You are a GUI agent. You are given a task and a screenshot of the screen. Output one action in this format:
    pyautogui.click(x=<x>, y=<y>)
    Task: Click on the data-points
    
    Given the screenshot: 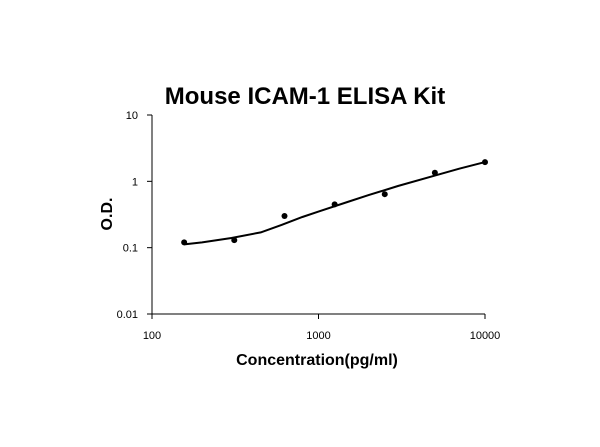 What is the action you would take?
    pyautogui.click(x=334, y=202)
    